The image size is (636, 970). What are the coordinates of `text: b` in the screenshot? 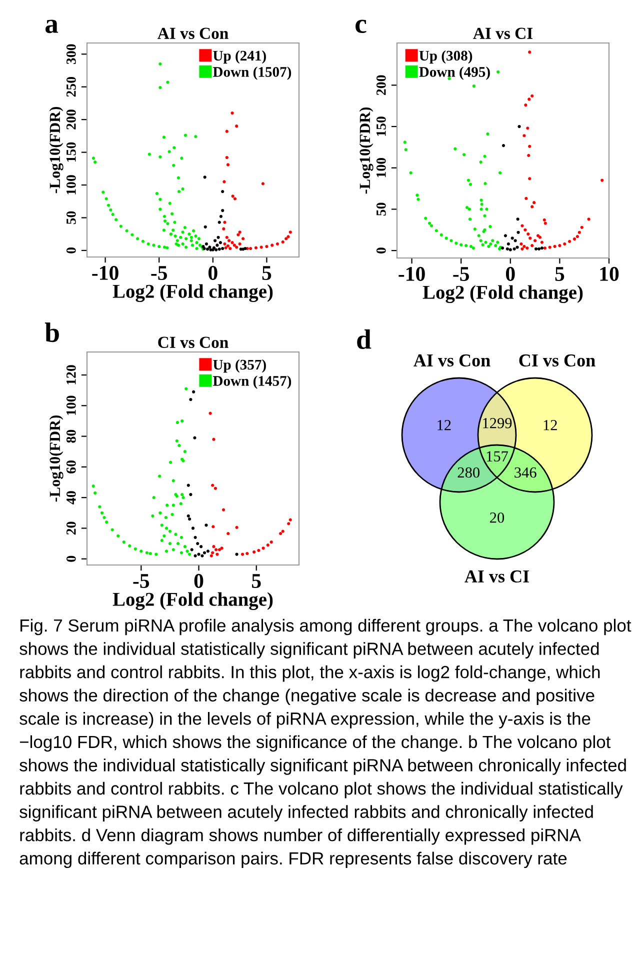 It's located at (51, 332).